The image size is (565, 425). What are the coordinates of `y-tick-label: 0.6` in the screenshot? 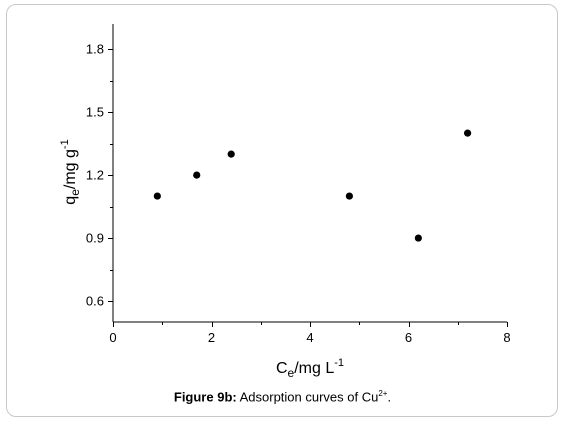 It's located at (95, 301).